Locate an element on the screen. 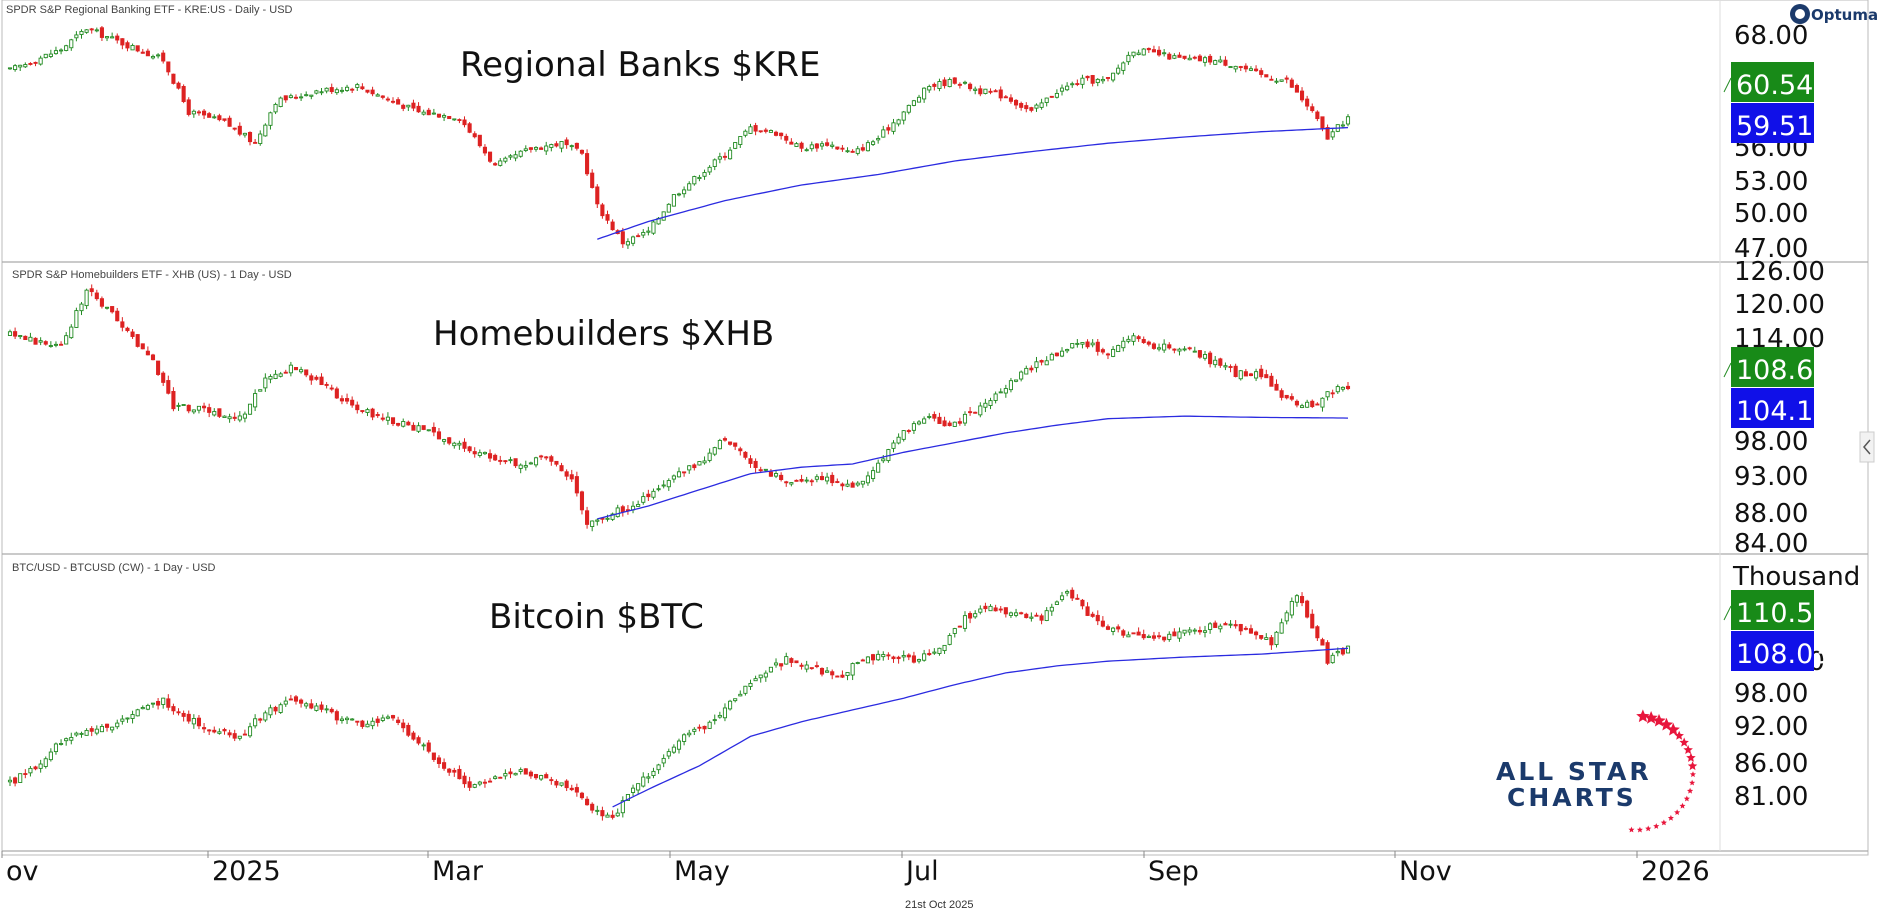 The image size is (1878, 924). side-panel-toggle is located at coordinates (1867, 447).